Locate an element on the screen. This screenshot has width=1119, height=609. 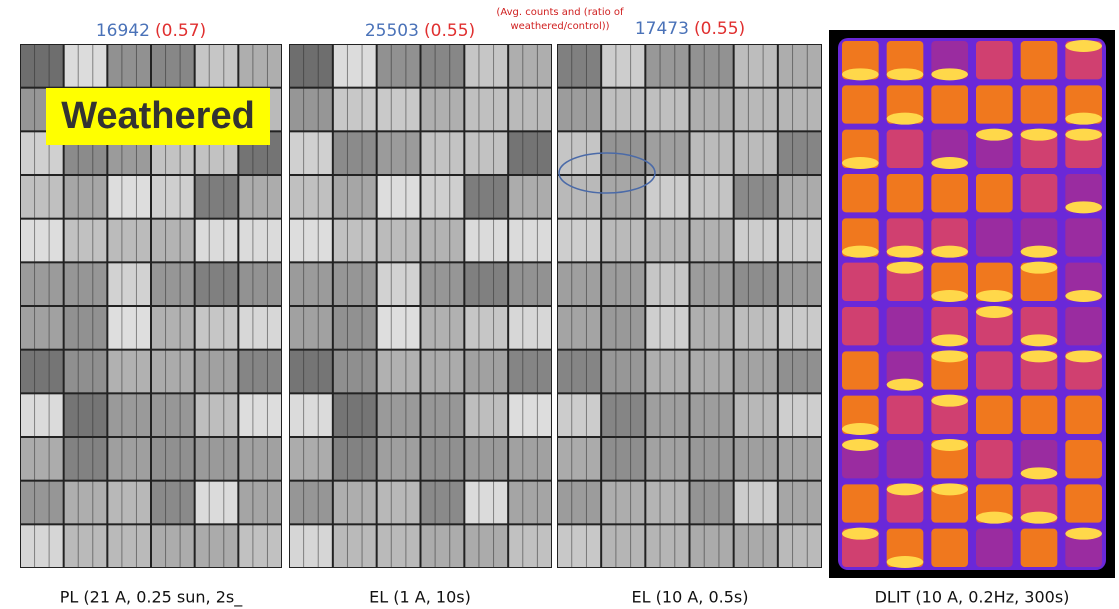
highlight-ellipse is located at coordinates (607, 173).